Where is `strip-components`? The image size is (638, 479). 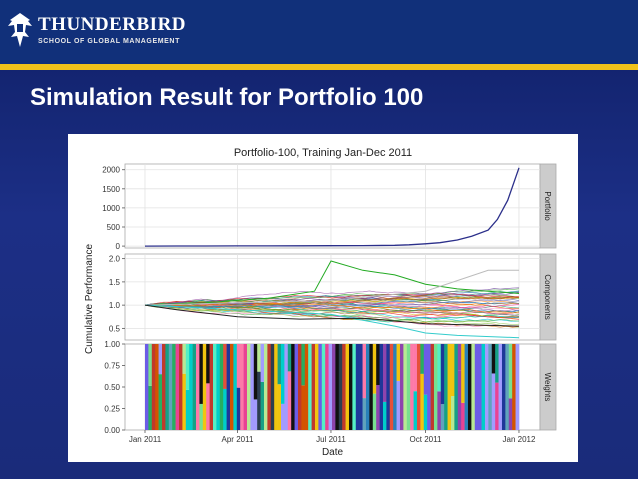 strip-components is located at coordinates (548, 297).